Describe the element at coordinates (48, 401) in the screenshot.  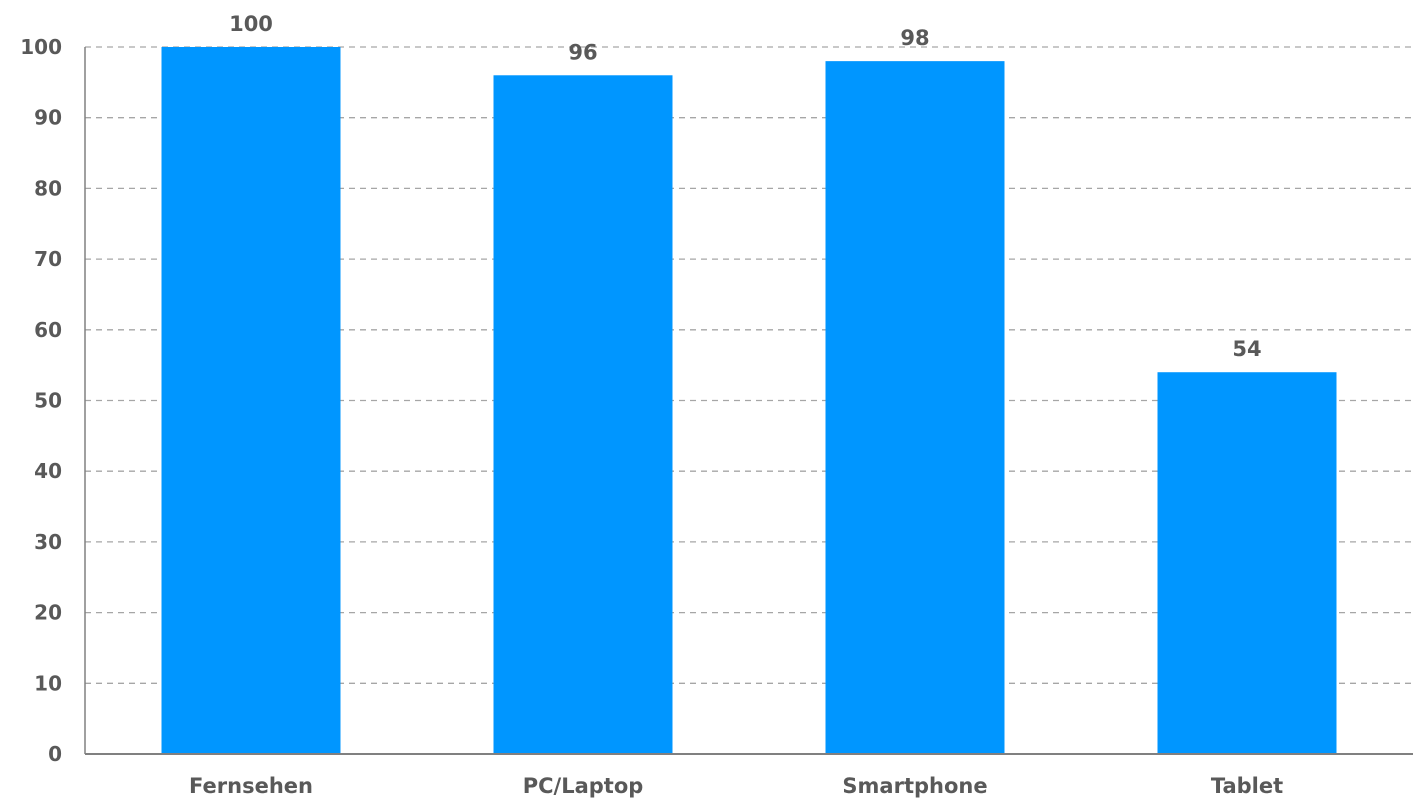
I see `y-tick-label: 50` at that location.